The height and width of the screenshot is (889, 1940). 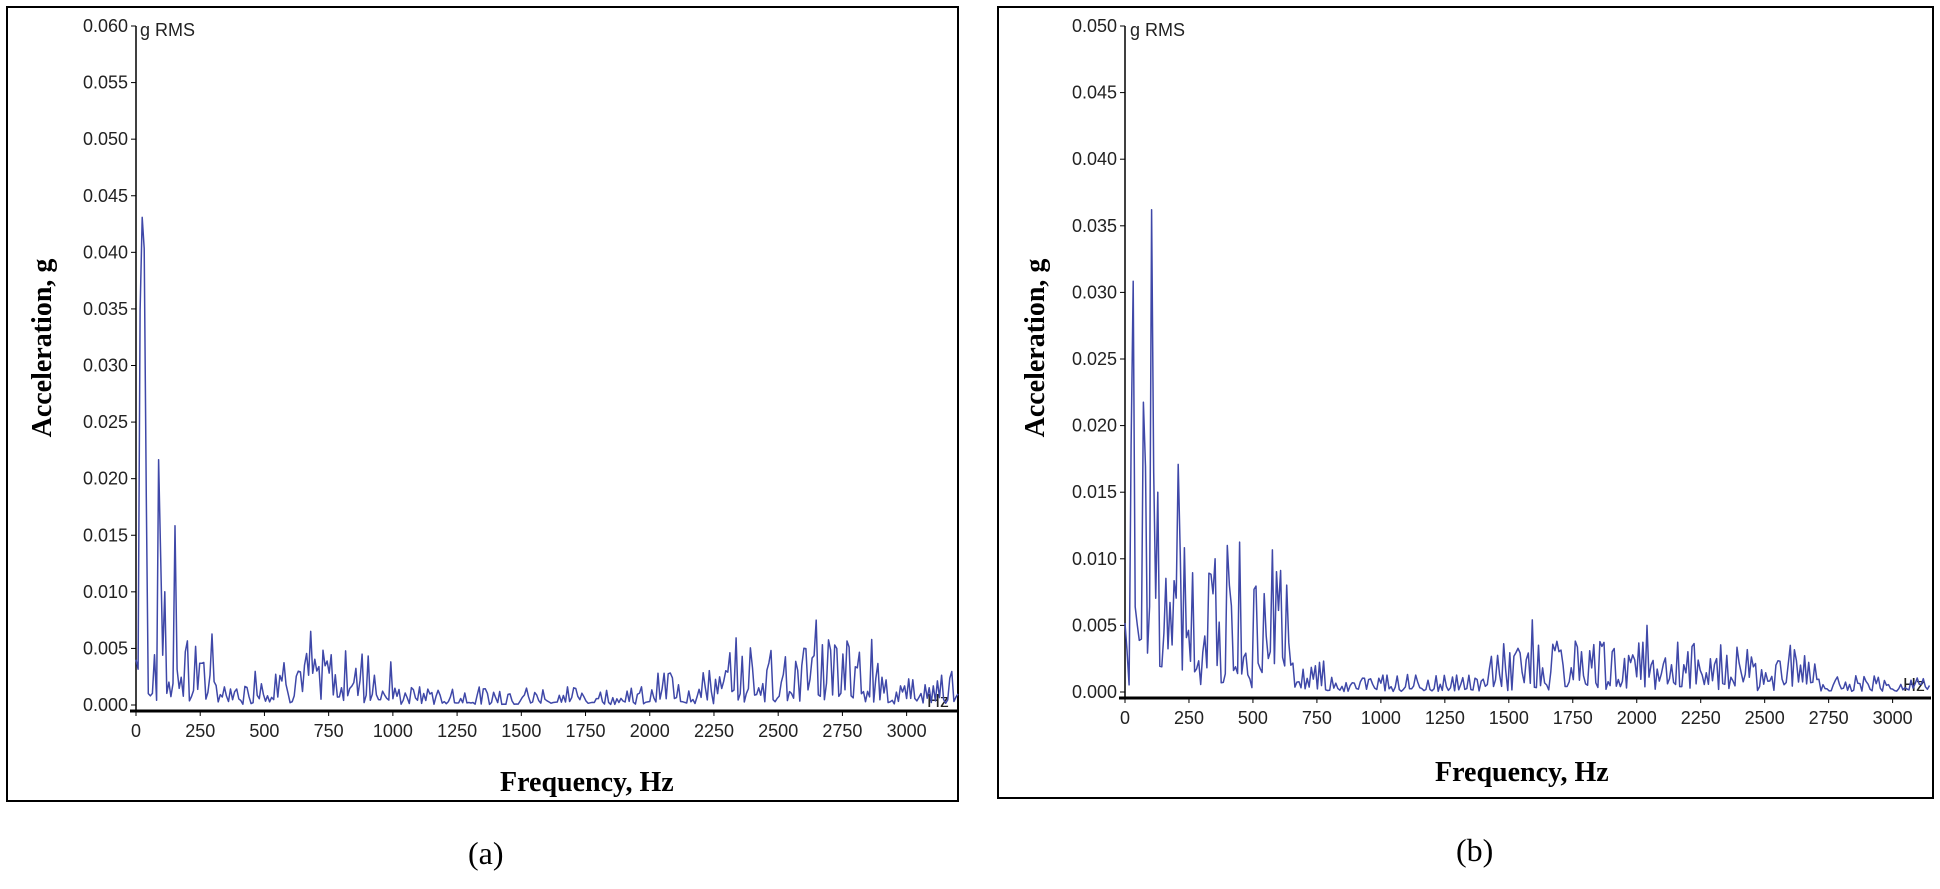 What do you see at coordinates (486, 853) in the screenshot?
I see `chart-a-caption: (a)` at bounding box center [486, 853].